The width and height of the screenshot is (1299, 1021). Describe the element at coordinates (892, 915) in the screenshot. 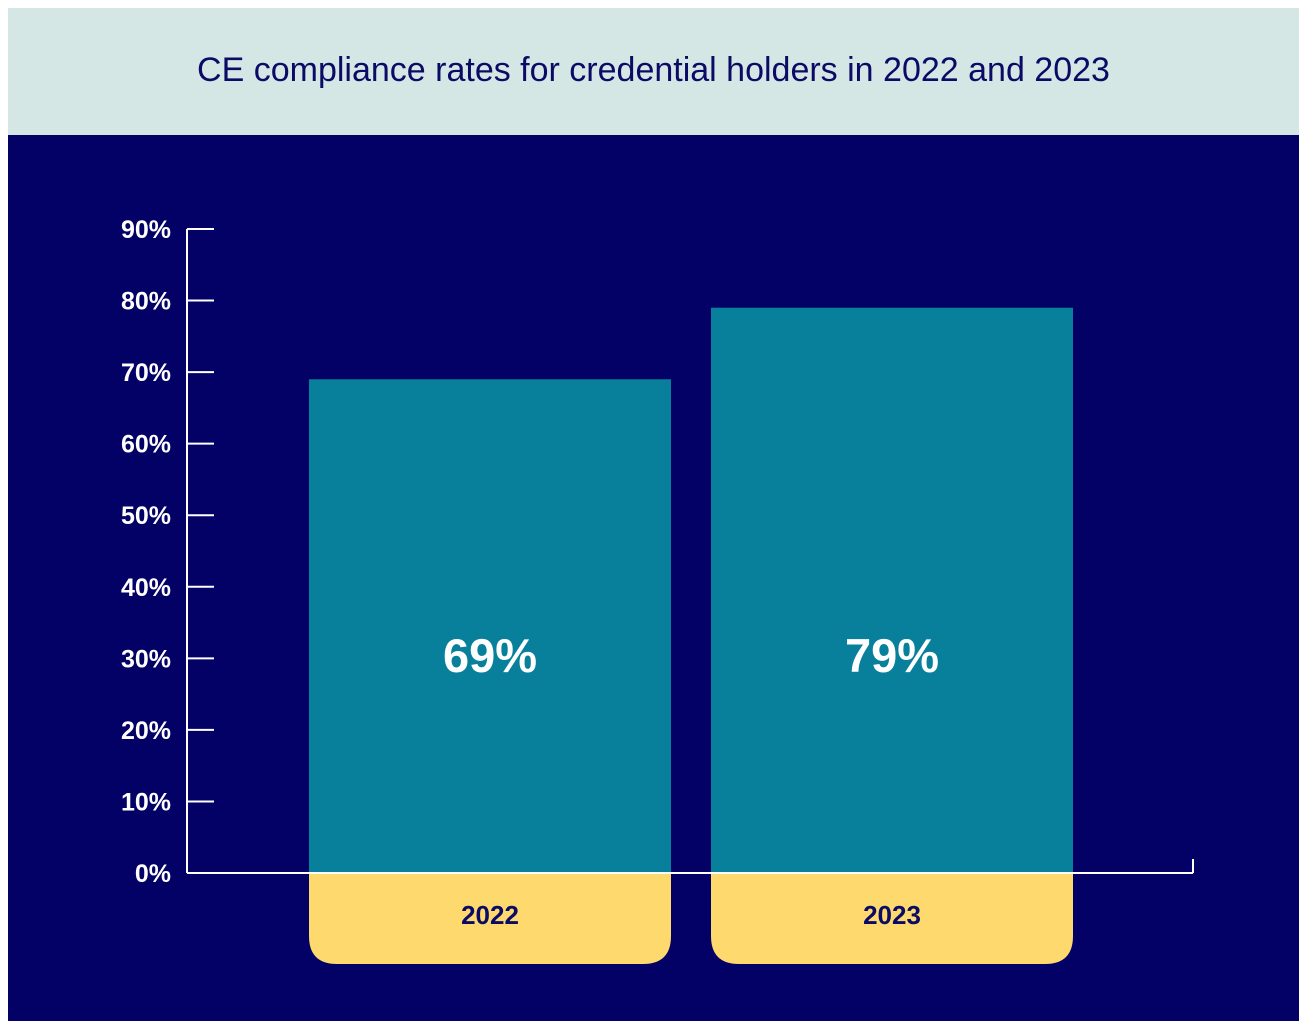

I see `category-label-2023: 2023` at that location.